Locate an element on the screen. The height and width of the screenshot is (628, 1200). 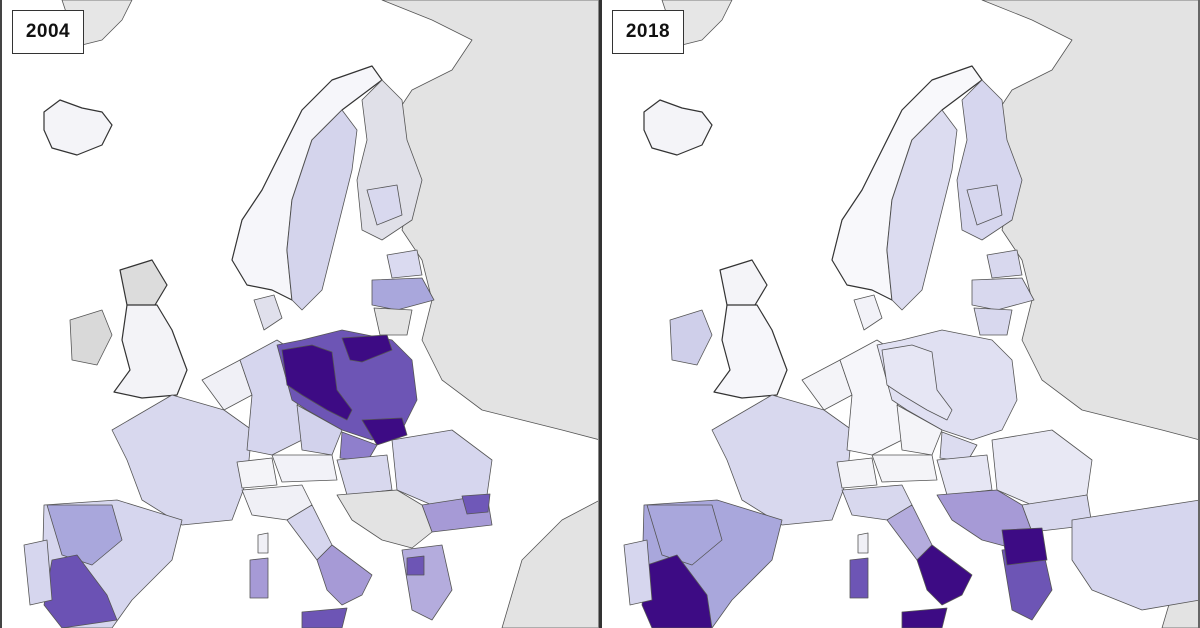
year-label: 2004 is located at coordinates (48, 32).